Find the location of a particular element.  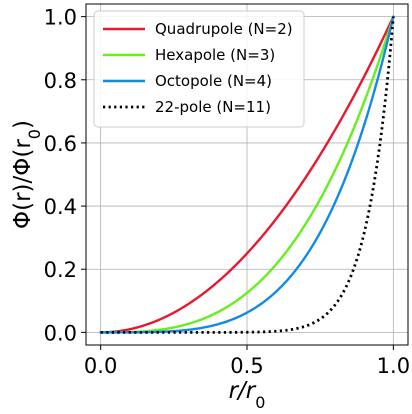

x-axis-label-sub: 0 is located at coordinates (260, 402).